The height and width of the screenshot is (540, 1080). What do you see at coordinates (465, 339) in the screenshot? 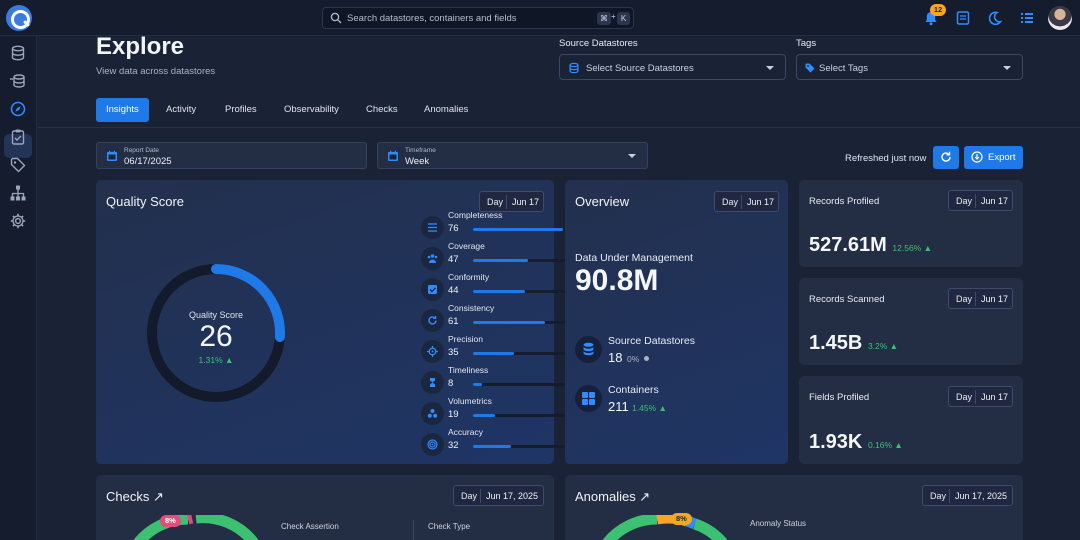
I see `metric-name: Precision` at bounding box center [465, 339].